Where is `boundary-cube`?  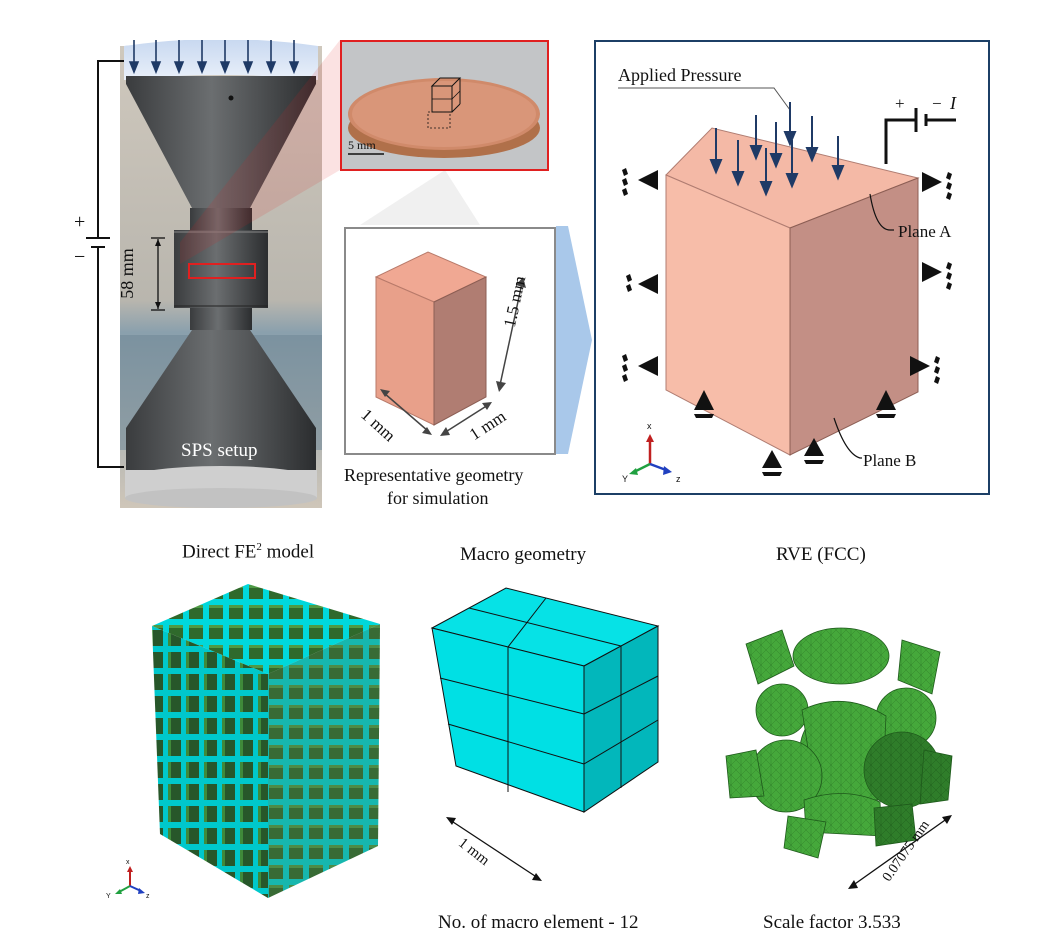
boundary-cube is located at coordinates (787, 281).